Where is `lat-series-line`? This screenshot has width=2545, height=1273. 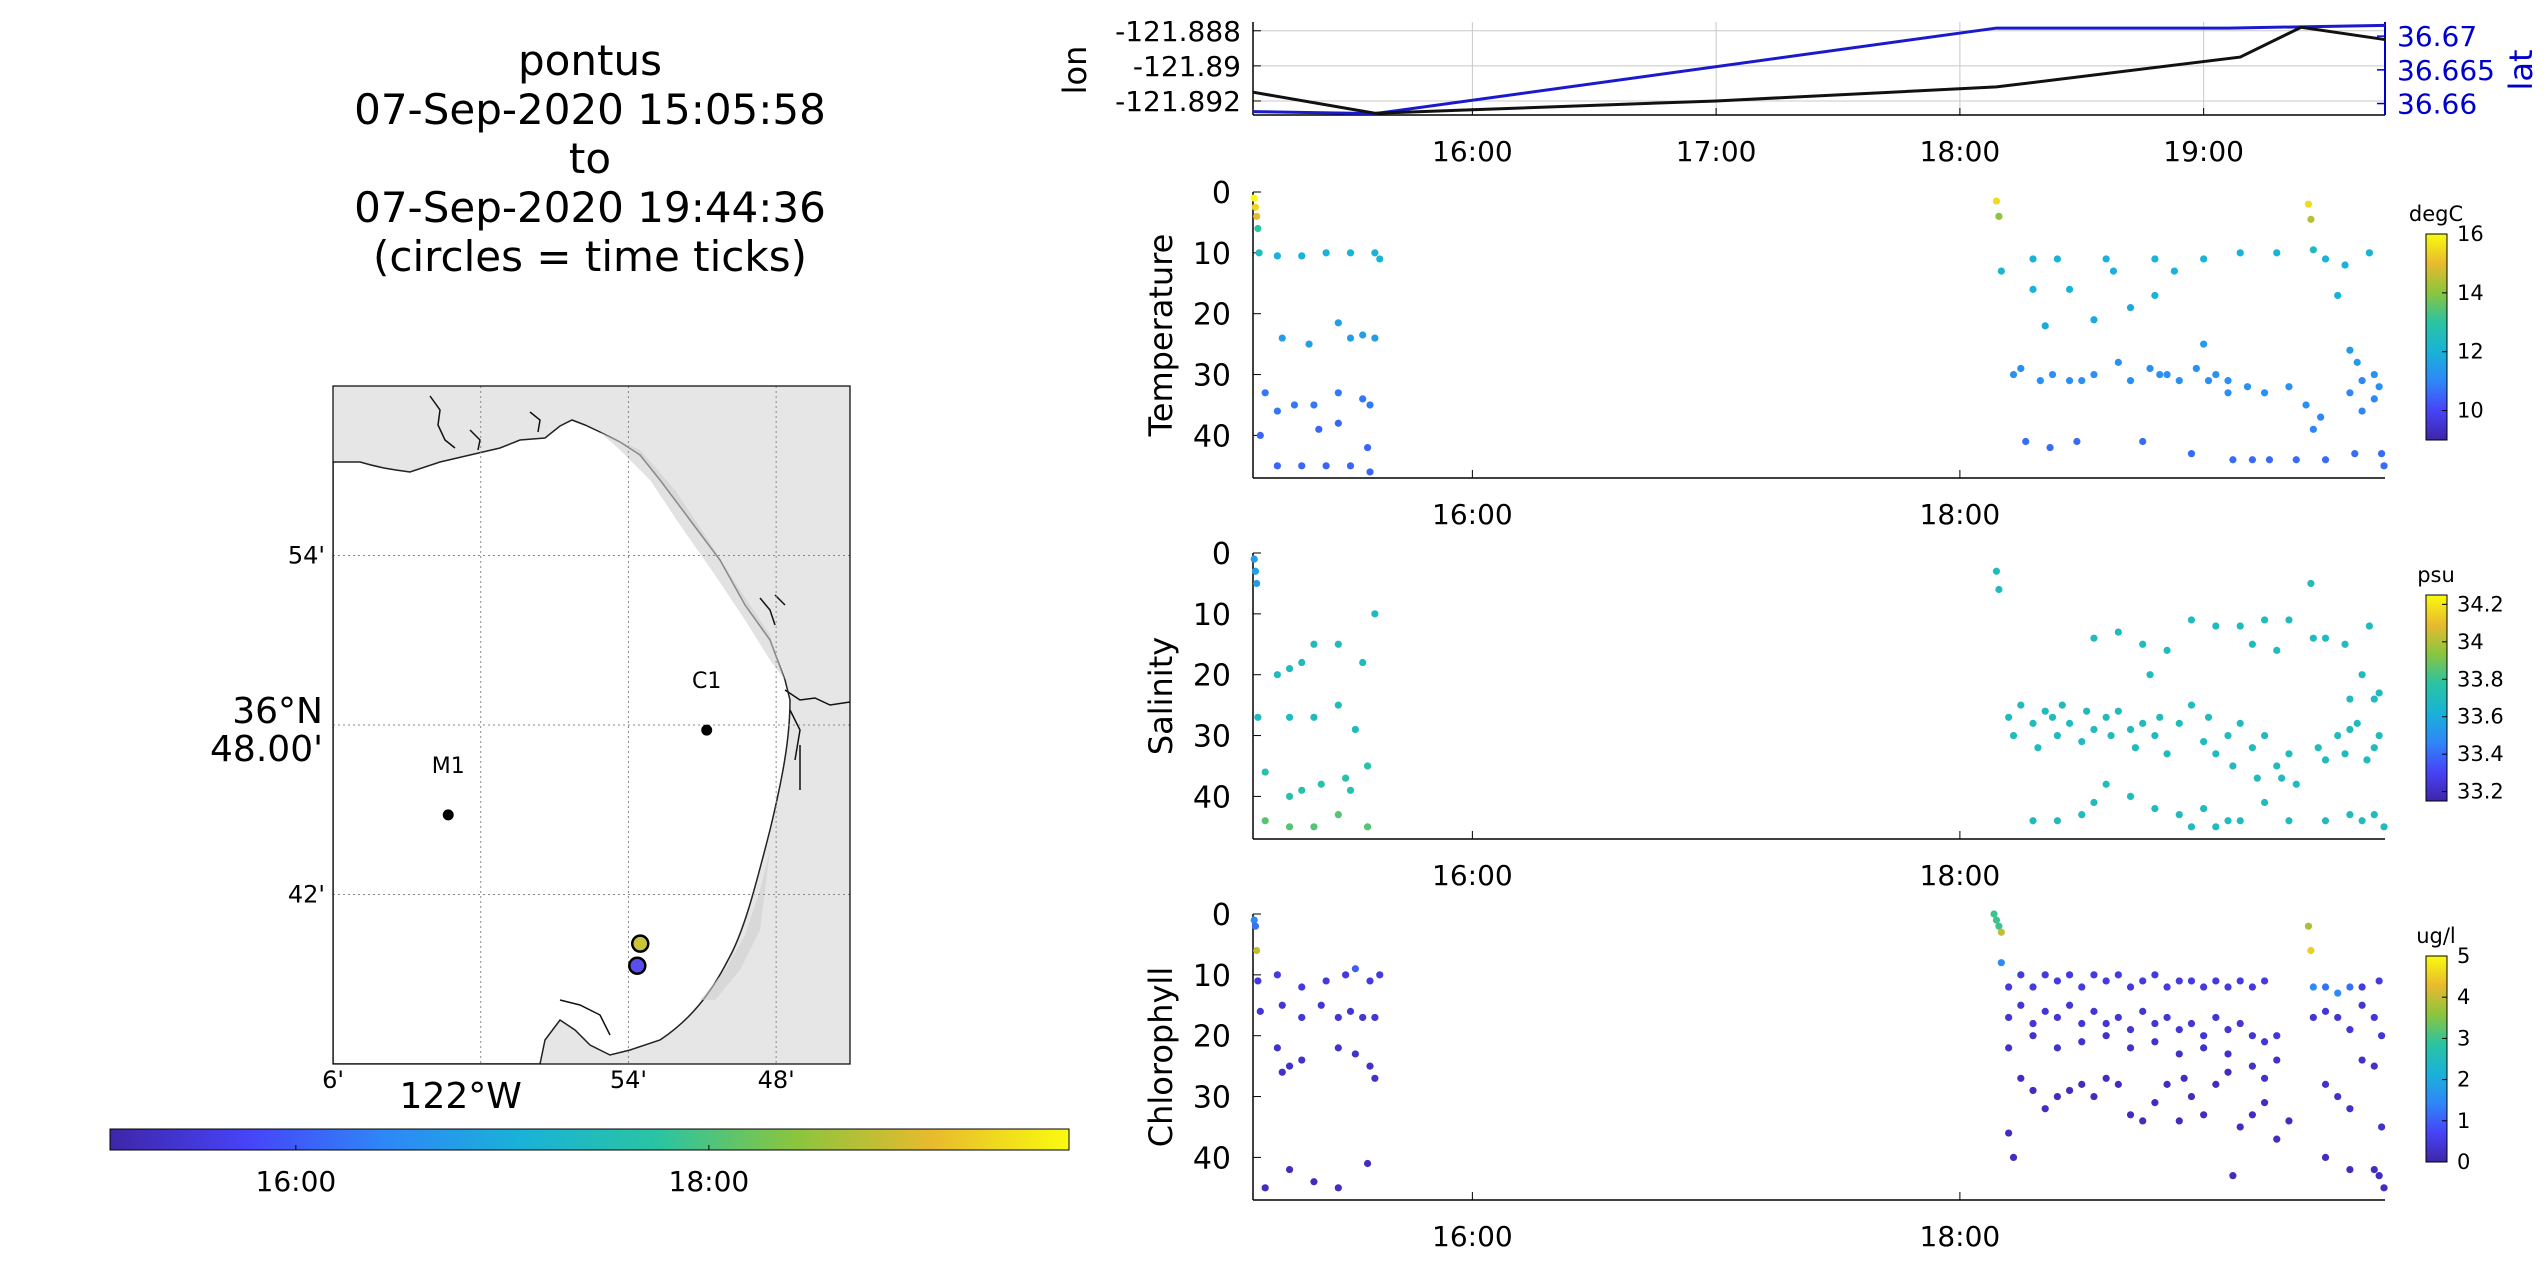 lat-series-line is located at coordinates (1819, 69).